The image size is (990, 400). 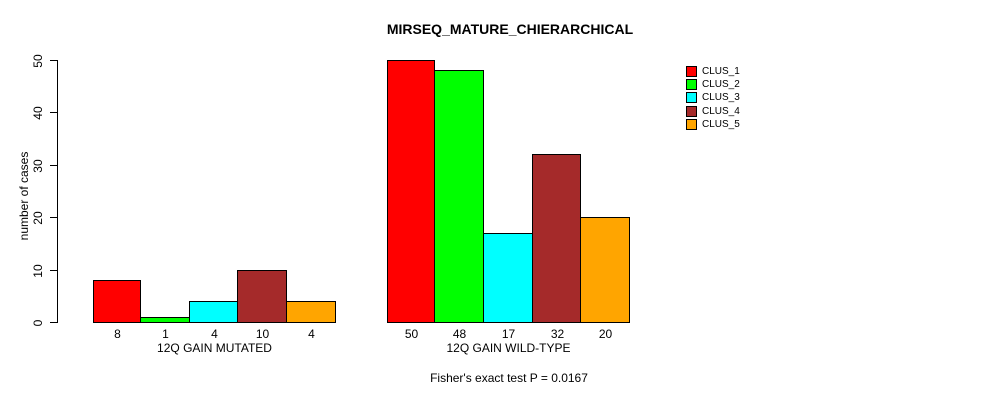 What do you see at coordinates (117, 334) in the screenshot?
I see `bar-value-label: 8` at bounding box center [117, 334].